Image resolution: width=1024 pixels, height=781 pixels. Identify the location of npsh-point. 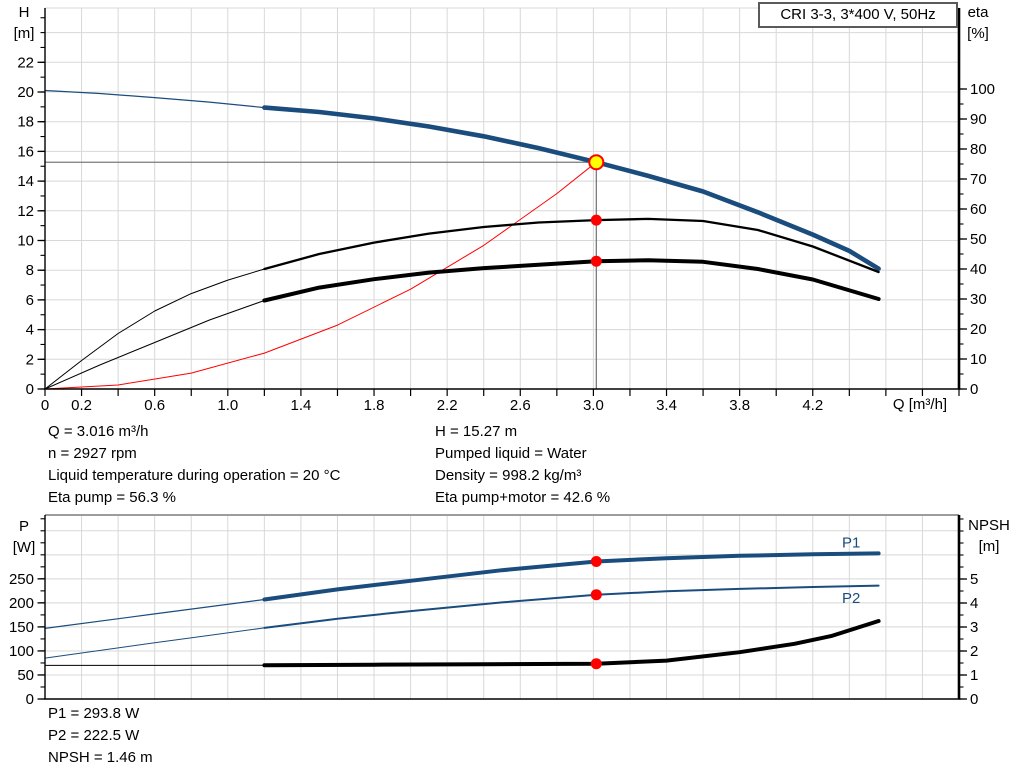
(596, 664).